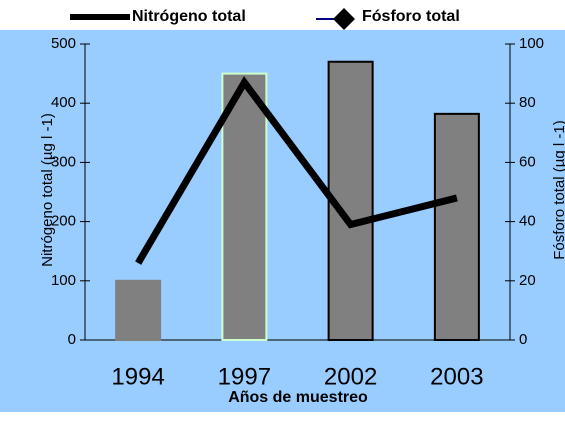  Describe the element at coordinates (298, 397) in the screenshot. I see `x-axis-label: Años de muestreo` at that location.